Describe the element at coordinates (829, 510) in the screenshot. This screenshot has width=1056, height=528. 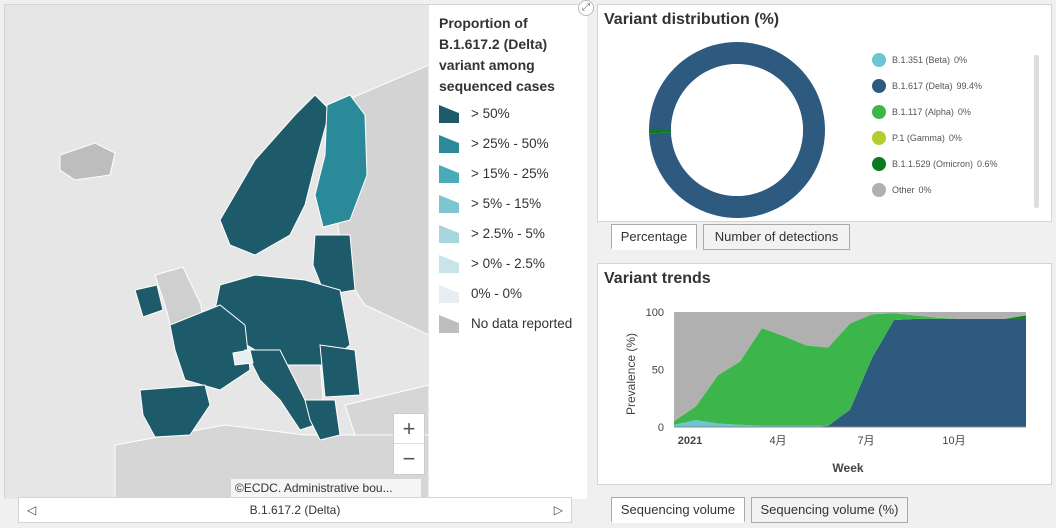
I see `tab-sequencing-volume-percent: Sequencing volume (%)` at that location.